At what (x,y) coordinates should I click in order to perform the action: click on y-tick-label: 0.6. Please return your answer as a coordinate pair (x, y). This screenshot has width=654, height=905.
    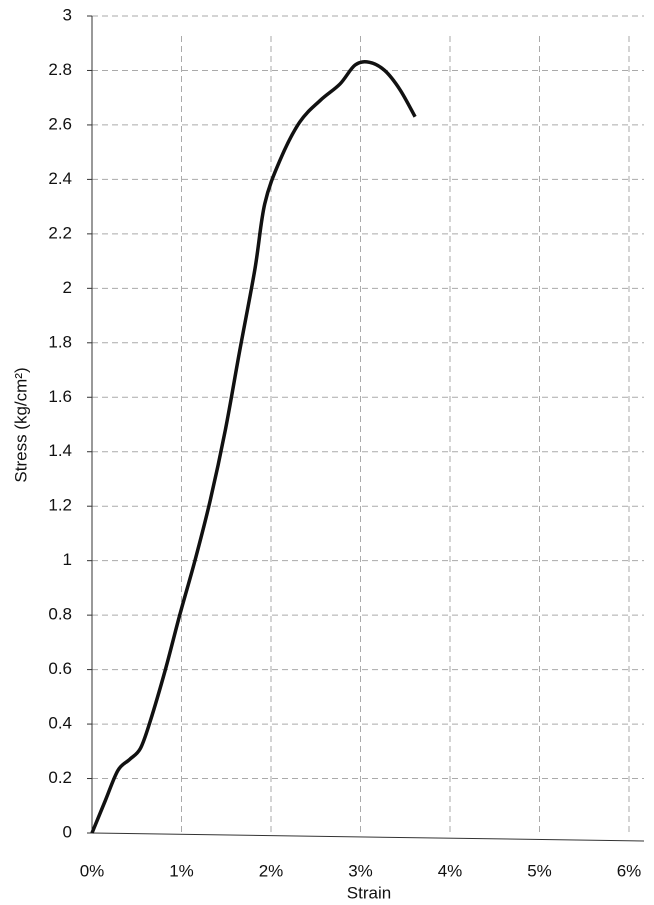
    Looking at the image, I should click on (60, 668).